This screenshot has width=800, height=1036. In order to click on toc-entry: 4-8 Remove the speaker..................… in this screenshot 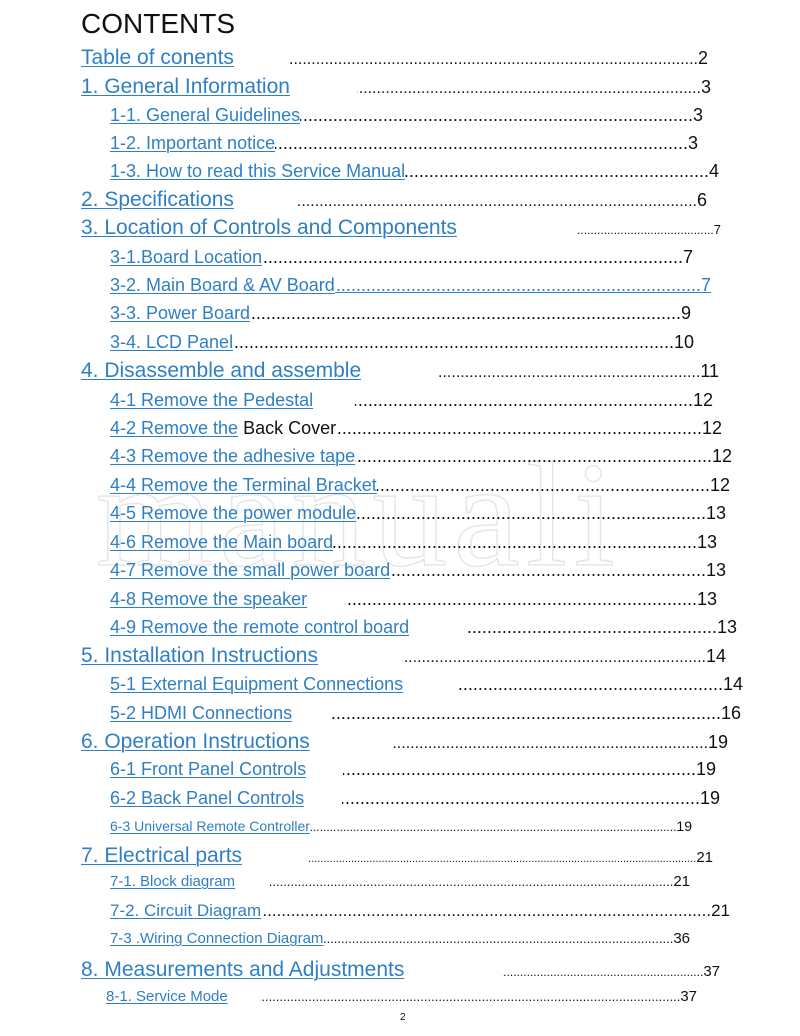, I will do `click(413, 599)`.